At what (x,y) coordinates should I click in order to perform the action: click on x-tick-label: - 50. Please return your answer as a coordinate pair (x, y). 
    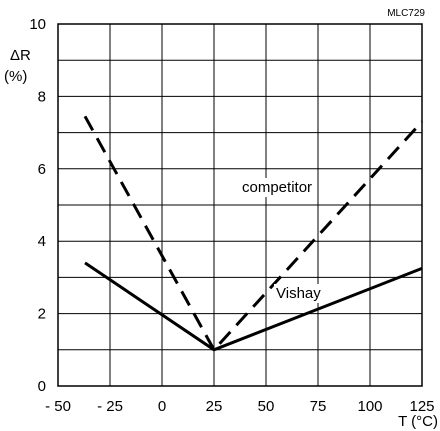
    Looking at the image, I should click on (58, 406).